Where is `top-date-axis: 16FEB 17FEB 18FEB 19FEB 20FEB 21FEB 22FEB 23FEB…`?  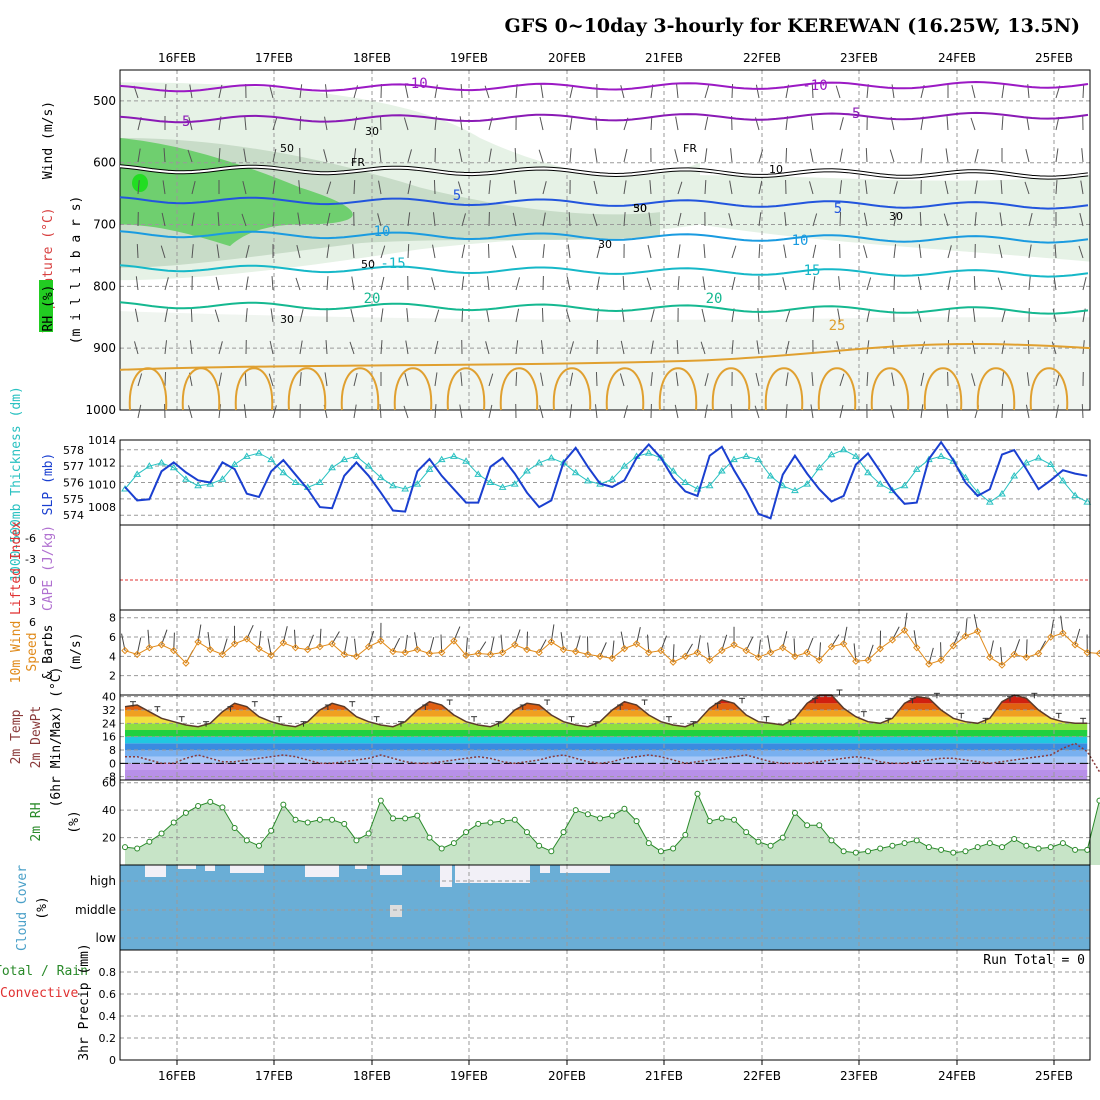
top-date-axis: 16FEB 17FEB 18FEB 19FEB 20FEB 21FEB 22FEB 23FEB… is located at coordinates (615, 58).